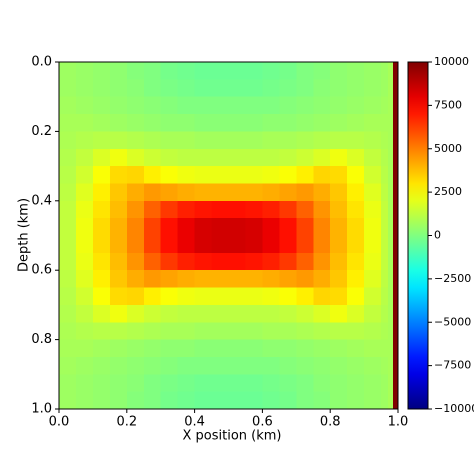  What do you see at coordinates (24, 235) in the screenshot?
I see `y-axis-label: Depth (km)` at bounding box center [24, 235].